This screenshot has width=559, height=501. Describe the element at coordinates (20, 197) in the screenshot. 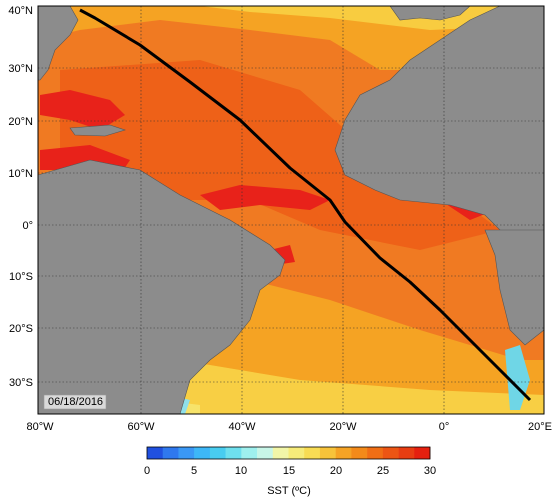

I see `latitude-labels: 40°N 30°N 20°N 10°N 0° 10°S 20°S 30°S` at that location.